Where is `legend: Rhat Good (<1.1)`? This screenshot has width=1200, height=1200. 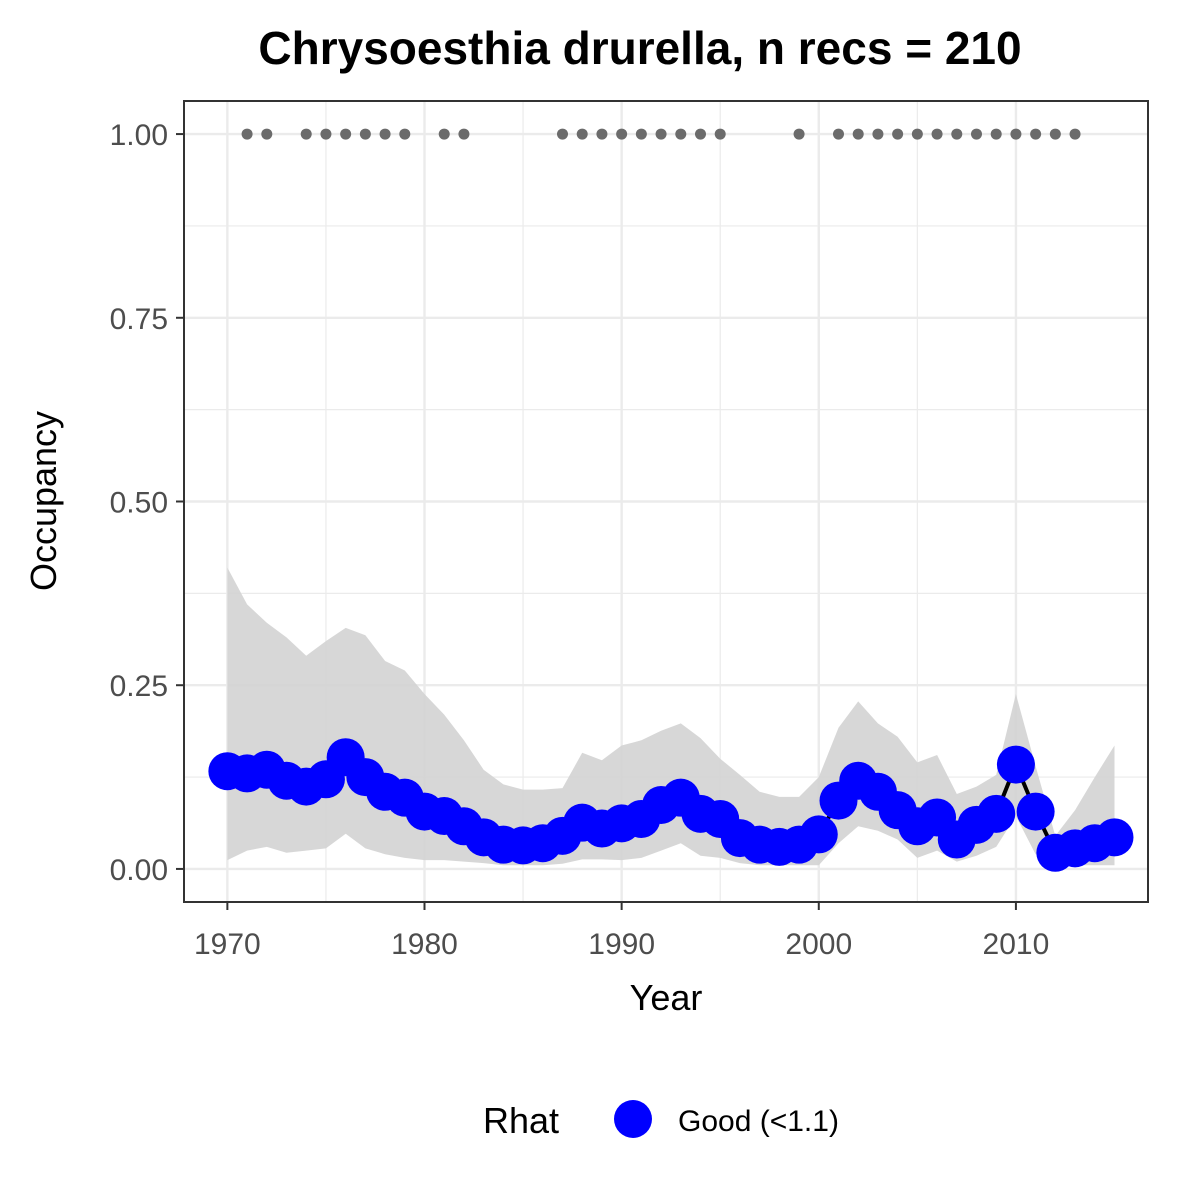 legend: Rhat Good (<1.1) is located at coordinates (661, 1120).